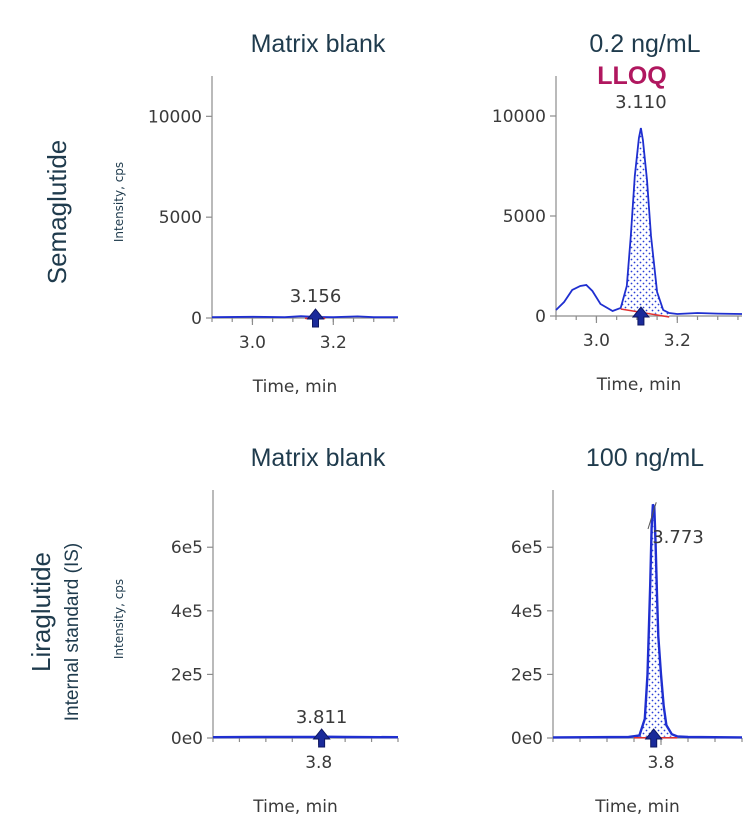 The image size is (750, 830). I want to click on row-label-semaglutide: Semaglutide, so click(57, 212).